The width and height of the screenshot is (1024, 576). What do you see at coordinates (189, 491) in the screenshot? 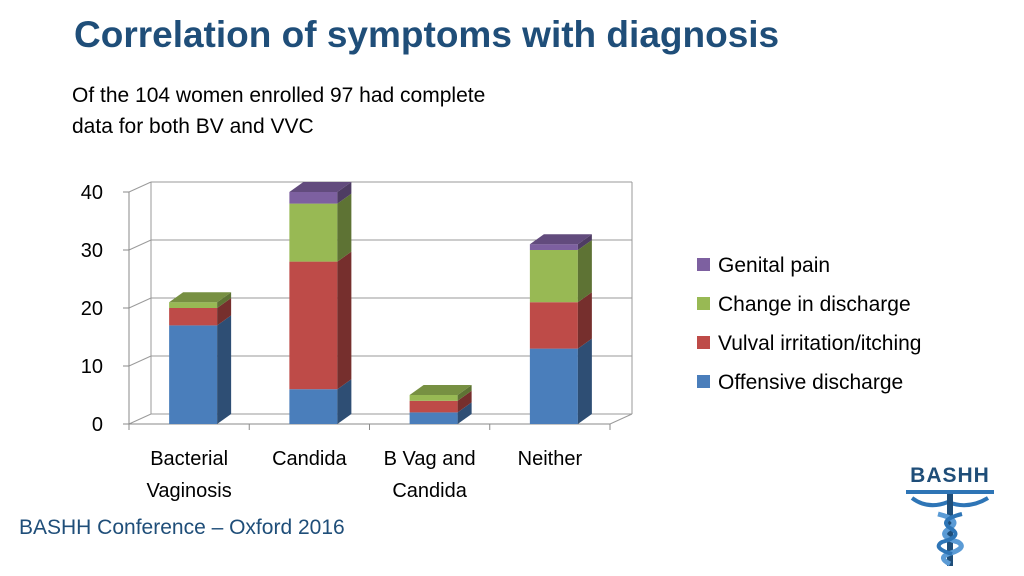
I see `x-tick-label: Vaginosis` at bounding box center [189, 491].